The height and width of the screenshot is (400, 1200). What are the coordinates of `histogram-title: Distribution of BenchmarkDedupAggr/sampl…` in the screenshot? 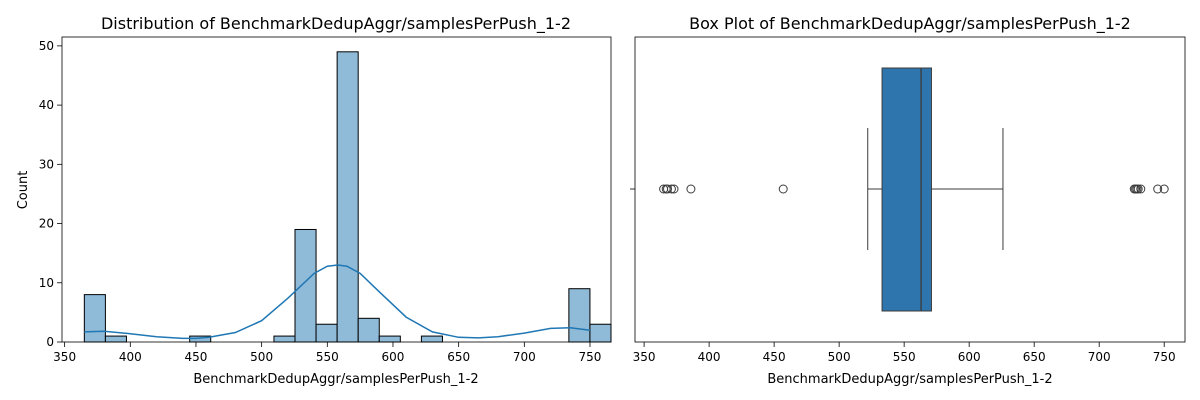 It's located at (336, 24).